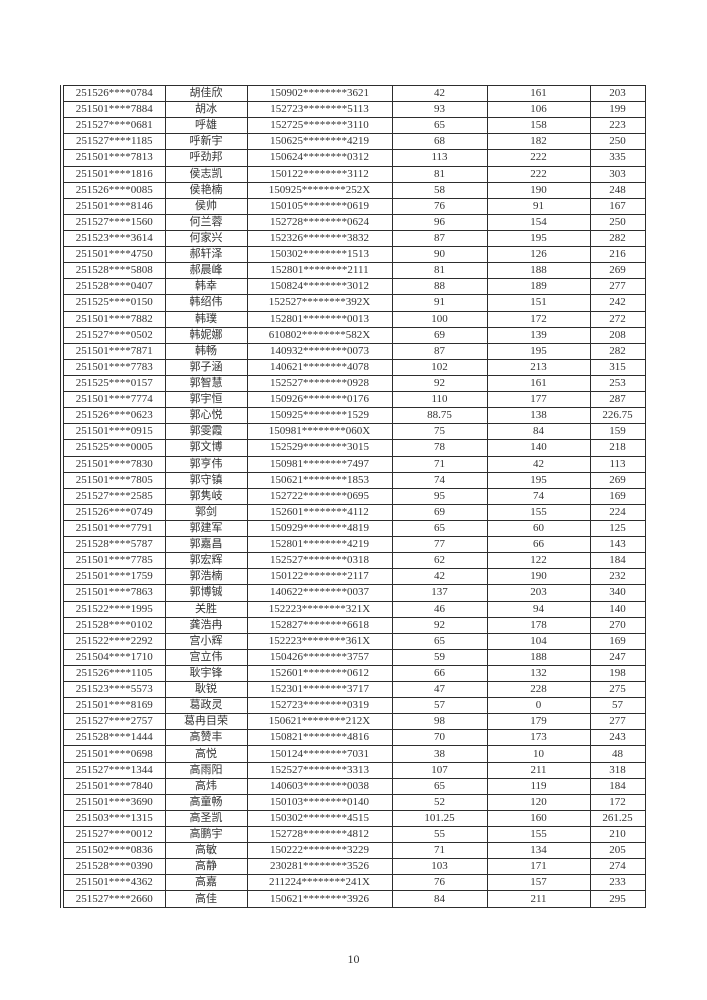  Describe the element at coordinates (206, 287) in the screenshot. I see `name-cell: 韩幸` at that location.